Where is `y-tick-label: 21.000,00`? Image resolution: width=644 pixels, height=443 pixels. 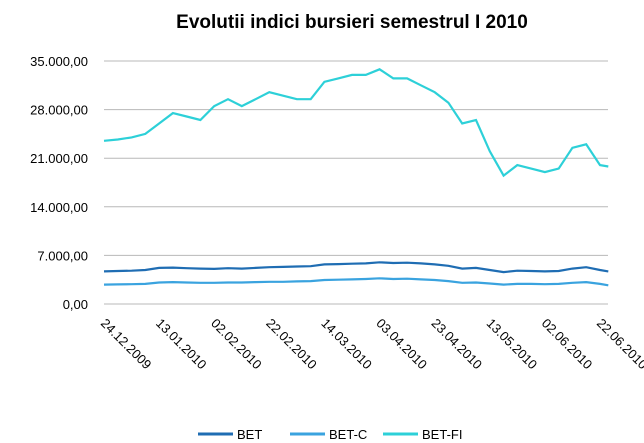
y-tick-label: 21.000,00 is located at coordinates (59, 158).